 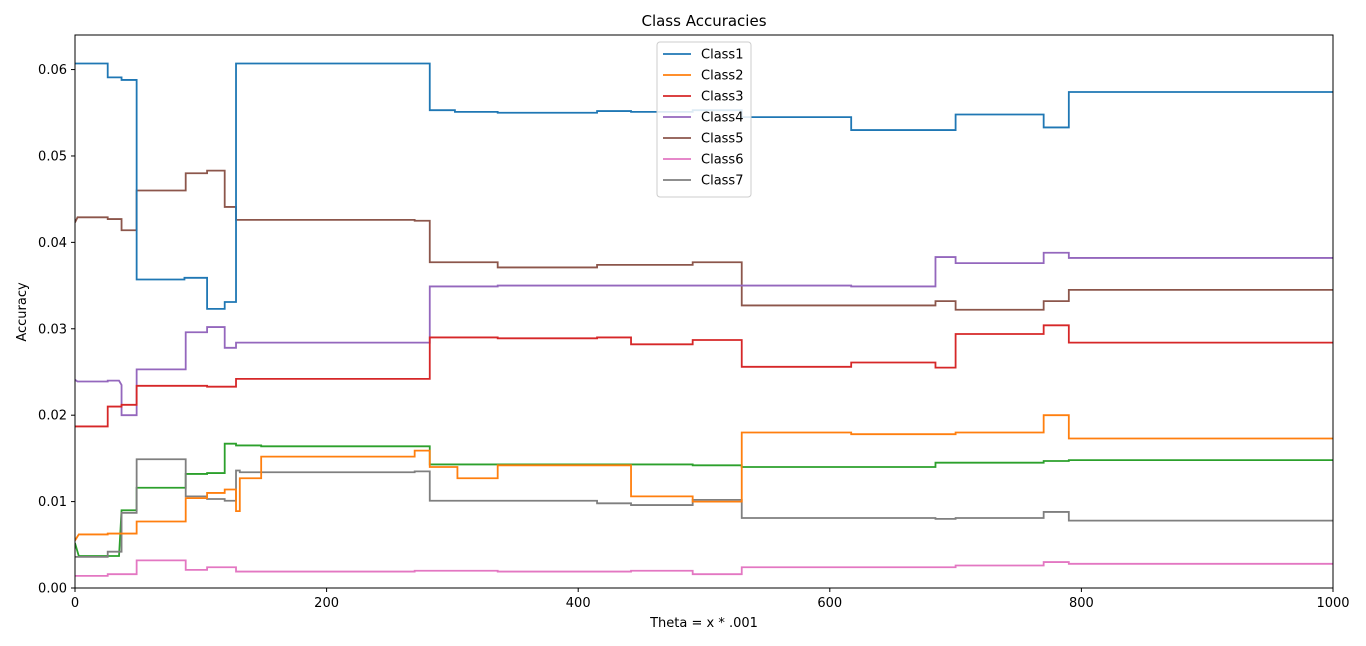 I want to click on y-tick-label: 0.02, so click(x=52, y=416).